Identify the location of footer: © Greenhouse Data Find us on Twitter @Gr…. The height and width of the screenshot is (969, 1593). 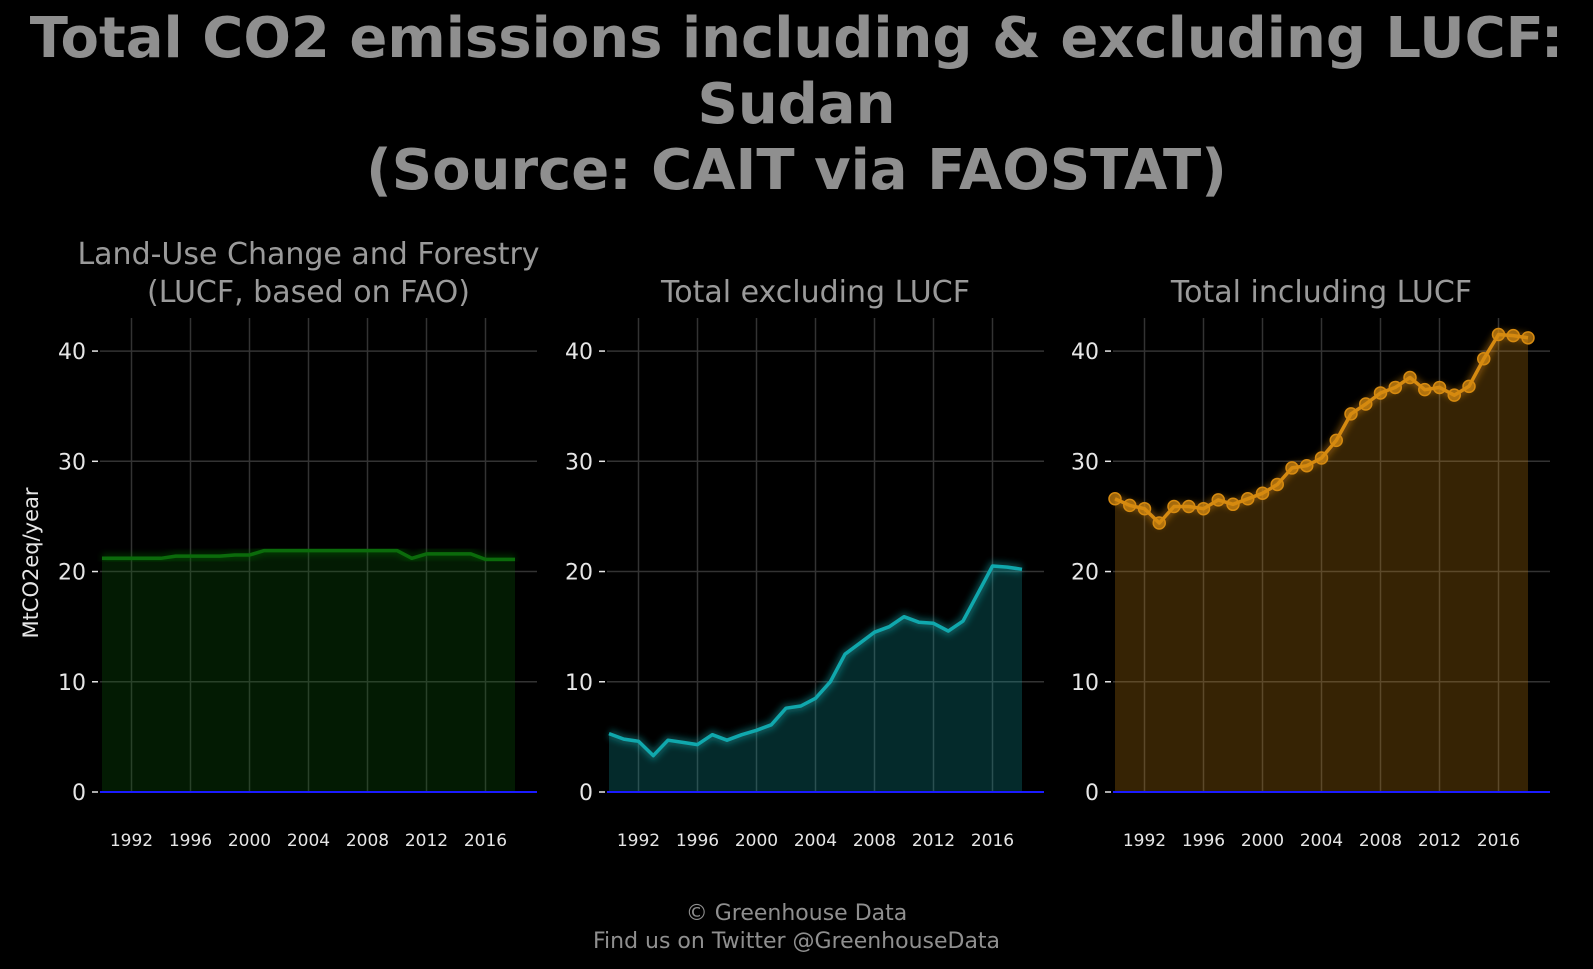
(796, 928).